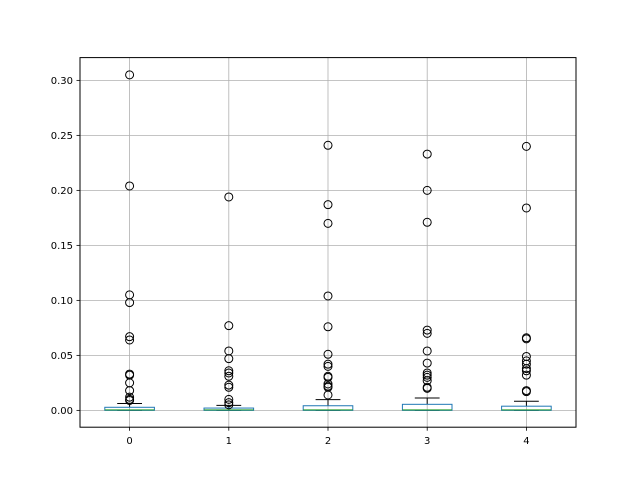 Image resolution: width=640 pixels, height=480 pixels. I want to click on x-tick-label: 4, so click(526, 441).